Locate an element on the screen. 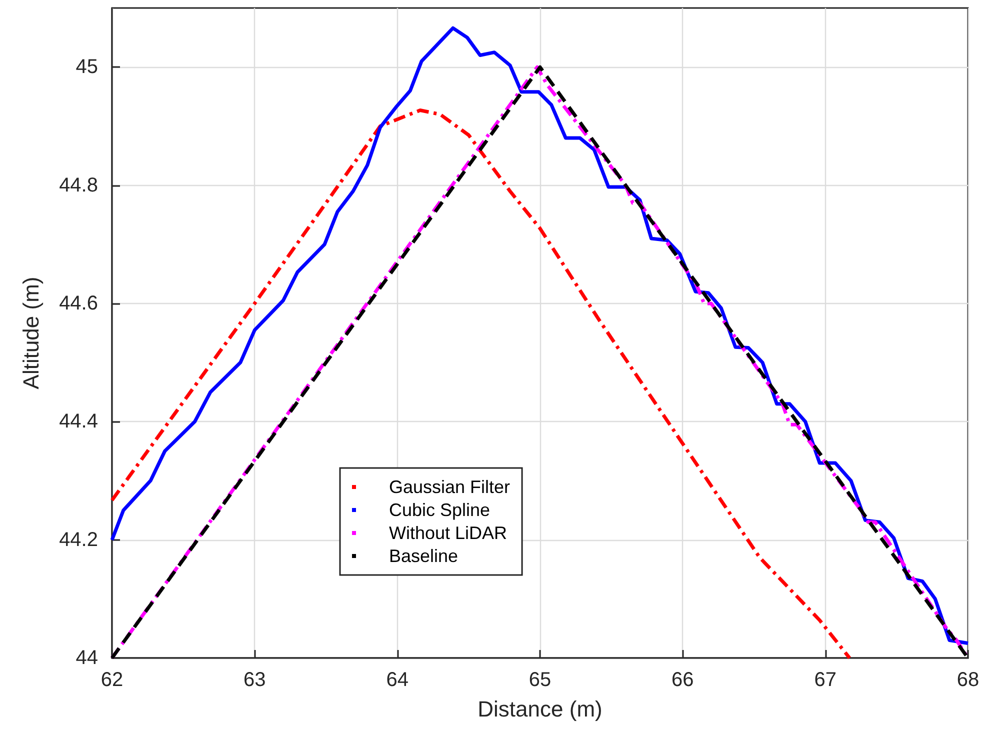 This screenshot has width=987, height=740. x-tick-label: 66 is located at coordinates (683, 680).